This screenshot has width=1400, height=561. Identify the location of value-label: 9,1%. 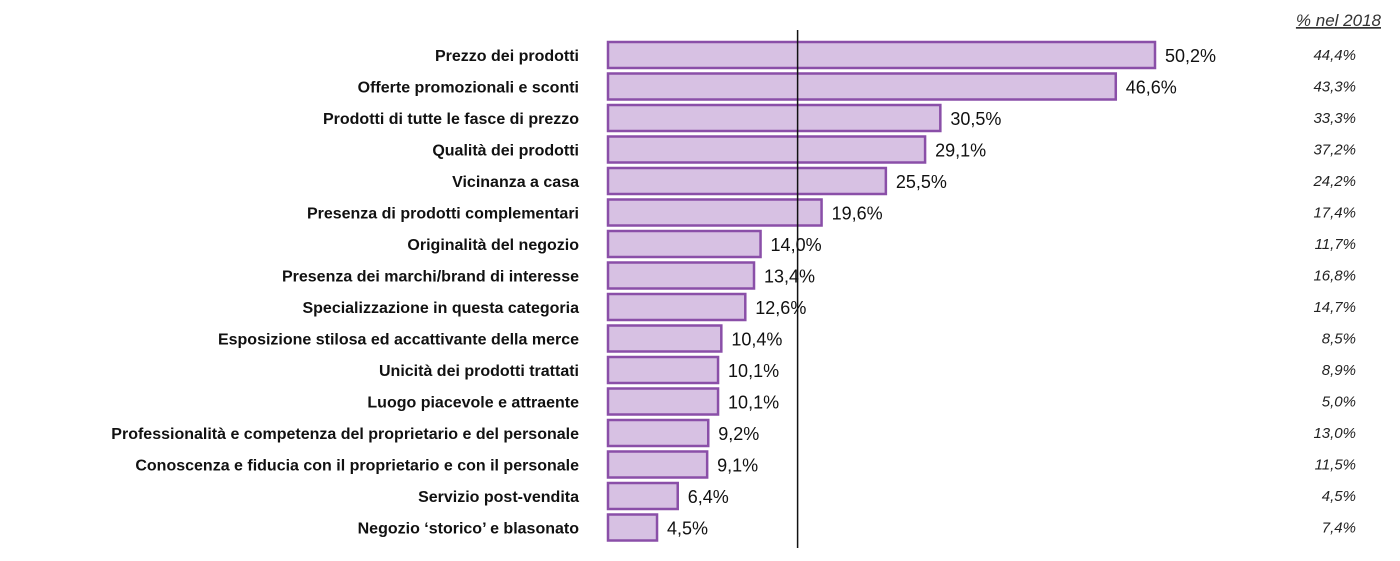
(737, 466).